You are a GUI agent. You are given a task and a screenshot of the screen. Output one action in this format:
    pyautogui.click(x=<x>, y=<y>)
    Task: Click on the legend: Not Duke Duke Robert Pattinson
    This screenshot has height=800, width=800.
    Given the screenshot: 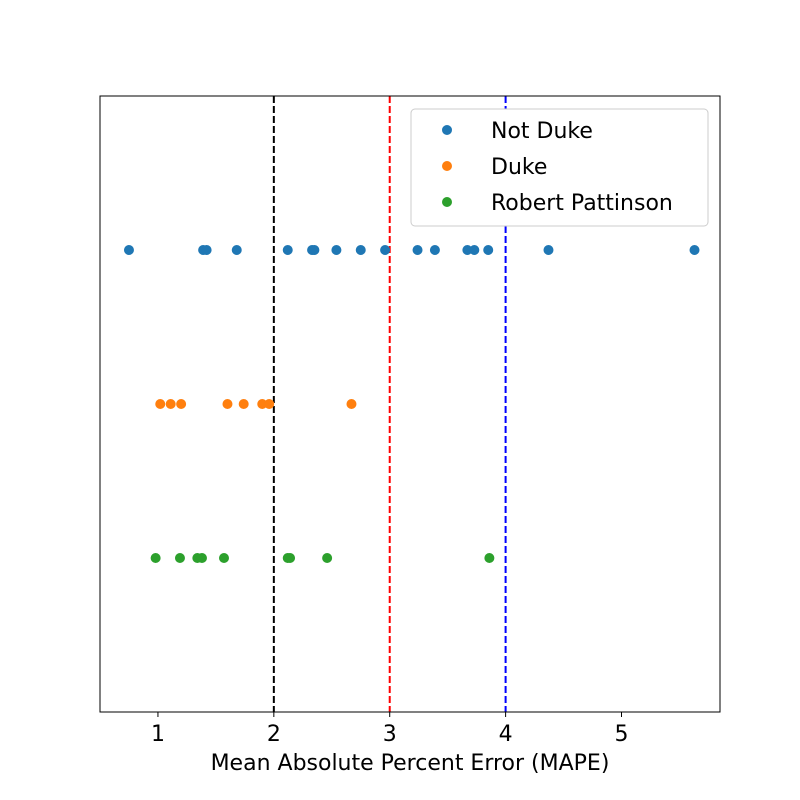 What is the action you would take?
    pyautogui.click(x=559, y=167)
    